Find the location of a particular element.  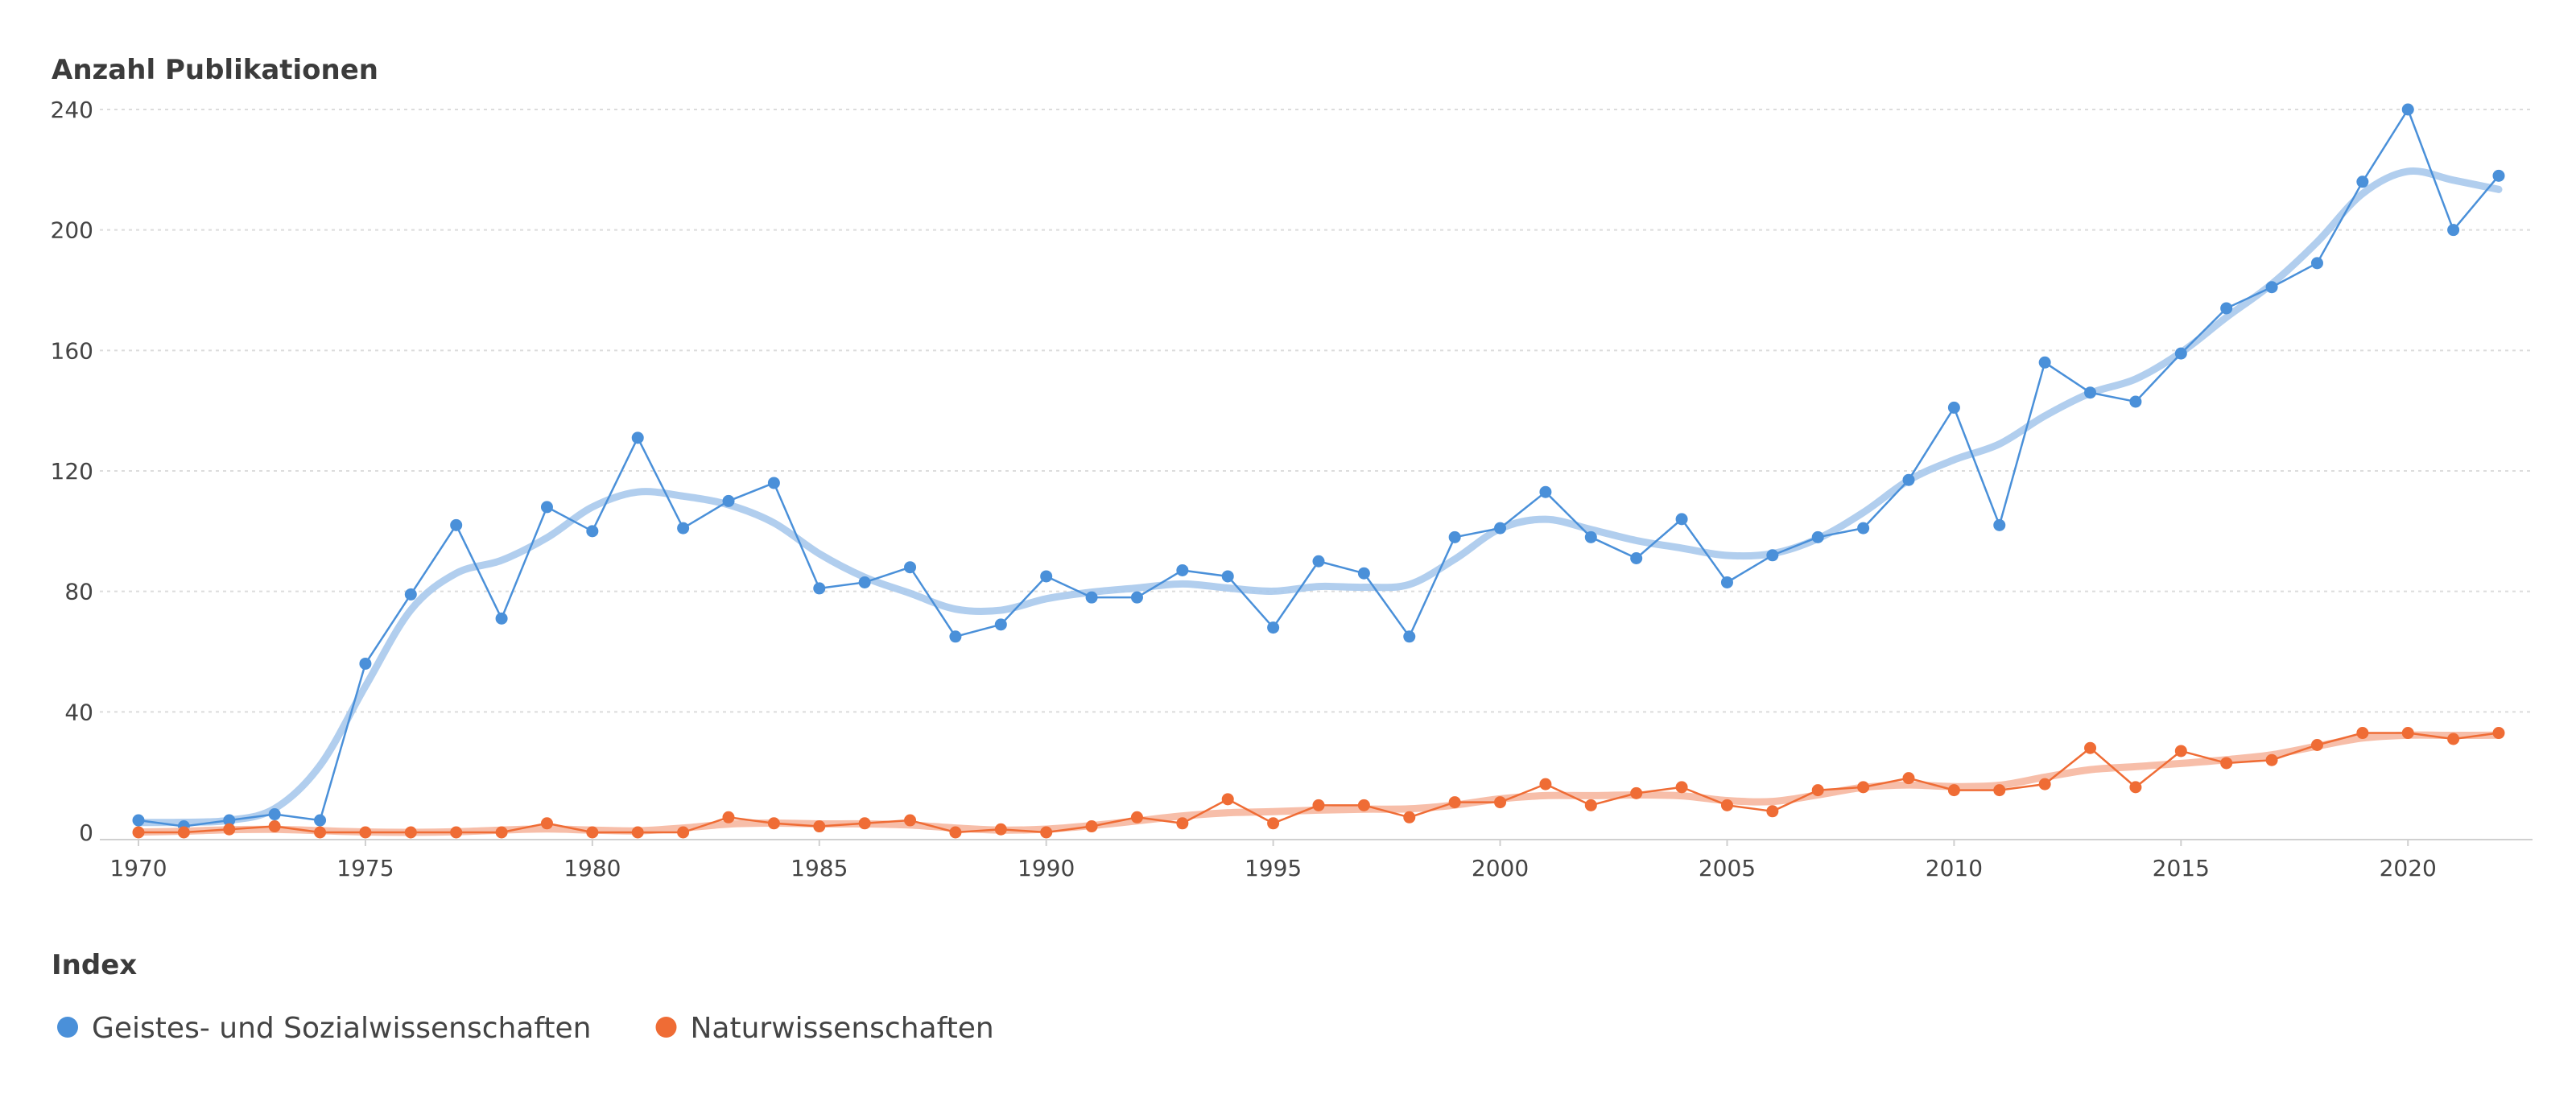

chart-title: Anzahl Publikationen is located at coordinates (215, 70).